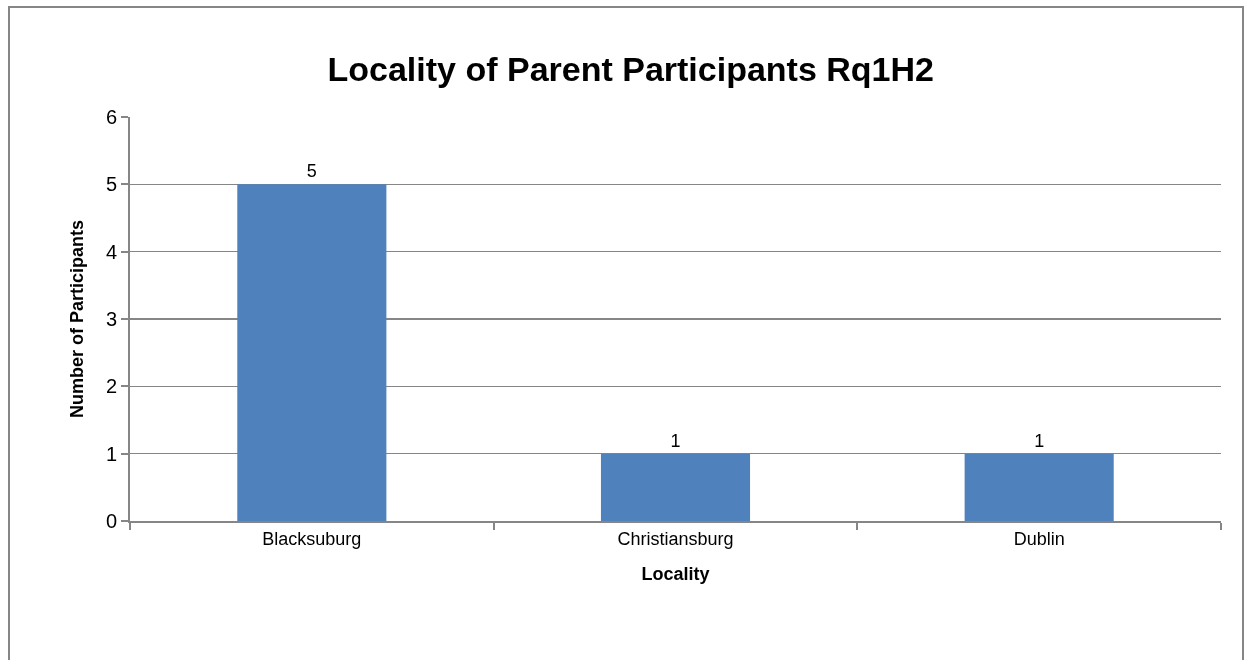 The image size is (1254, 660). Describe the element at coordinates (111, 453) in the screenshot. I see `y-tick-label: 1` at that location.